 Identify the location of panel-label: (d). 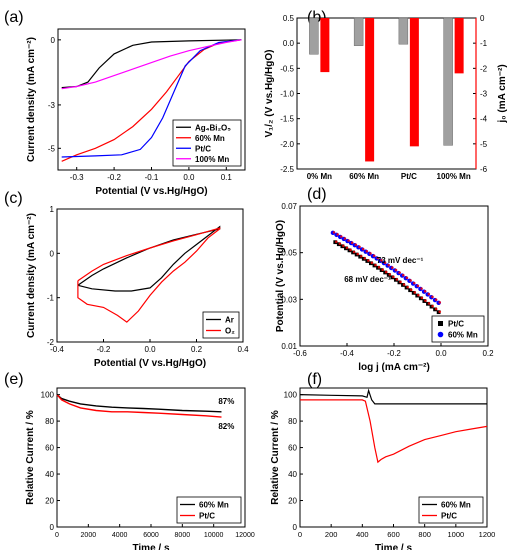
(317, 194).